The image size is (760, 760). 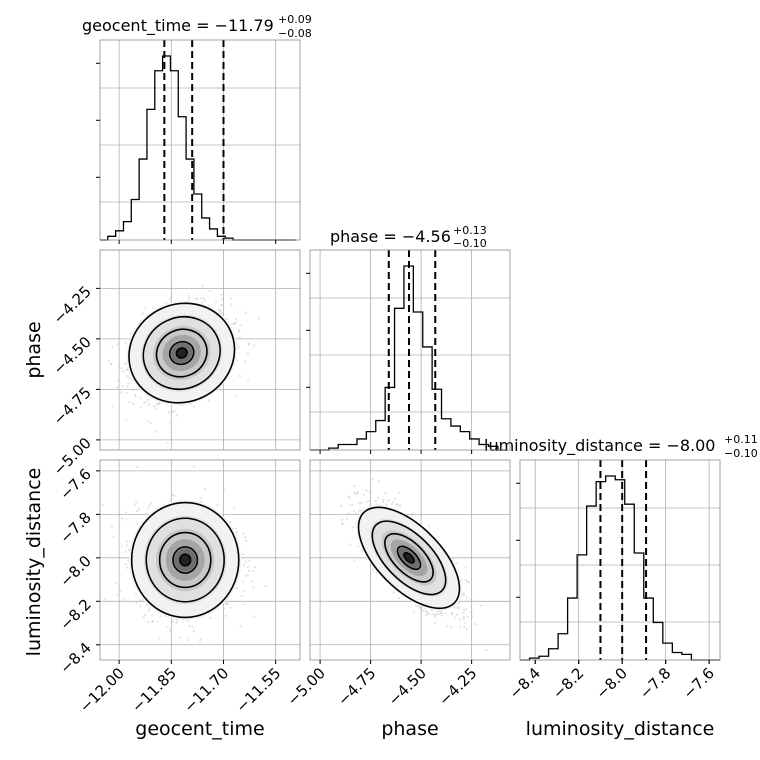 What do you see at coordinates (34, 349) in the screenshot?
I see `ylabel-phase: phase` at bounding box center [34, 349].